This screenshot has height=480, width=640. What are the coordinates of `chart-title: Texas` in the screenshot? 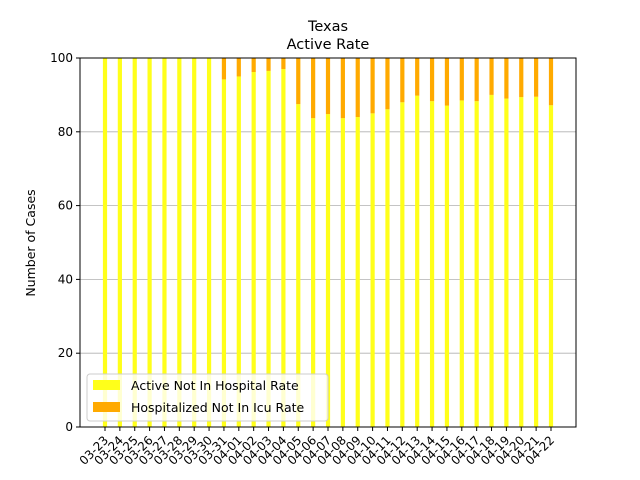 It's located at (327, 27).